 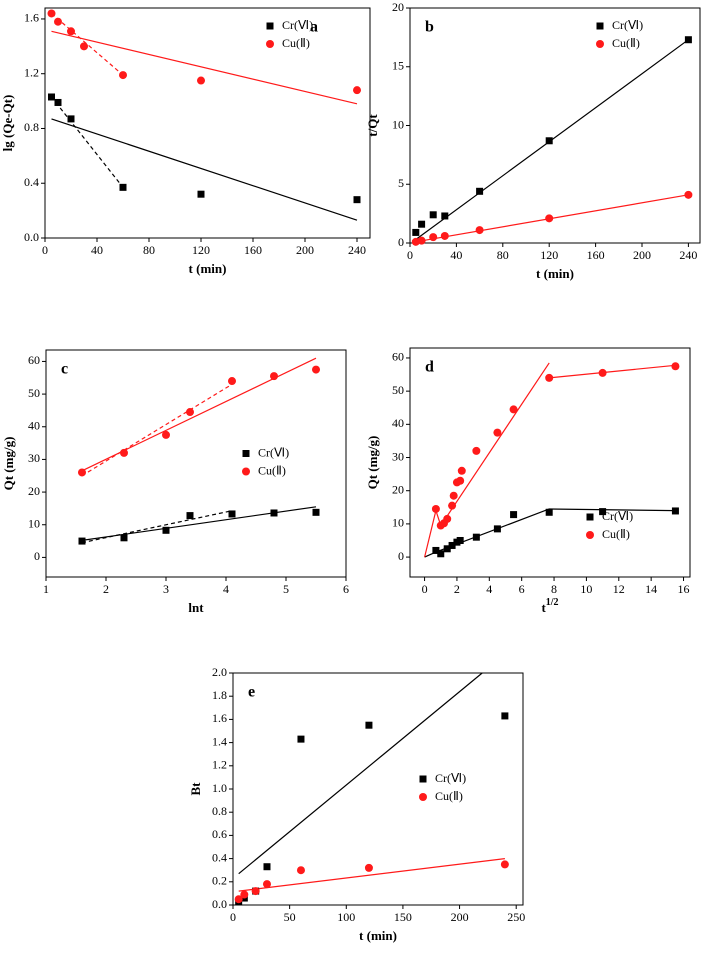 What do you see at coordinates (549, 606) in the screenshot?
I see `x-axis-label: t1/2` at bounding box center [549, 606].